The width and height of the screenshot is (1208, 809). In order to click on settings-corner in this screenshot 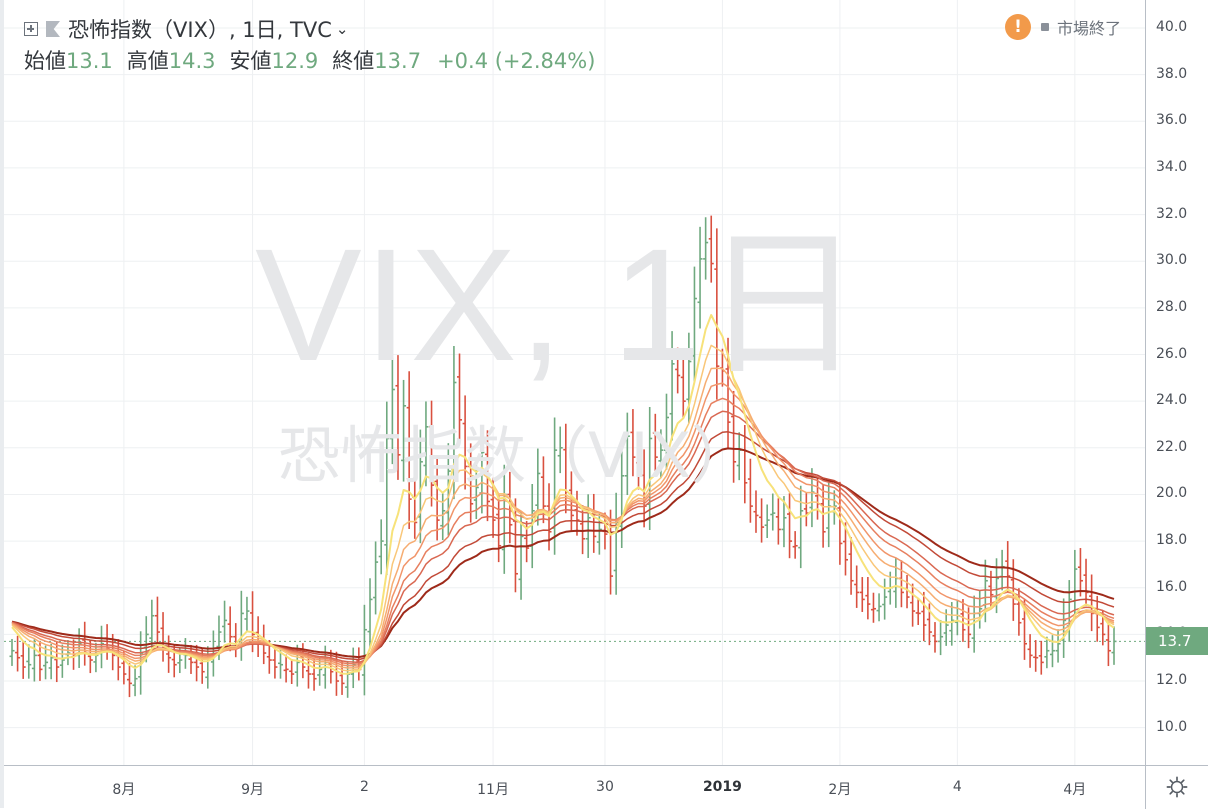, I will do `click(1176, 787)`.